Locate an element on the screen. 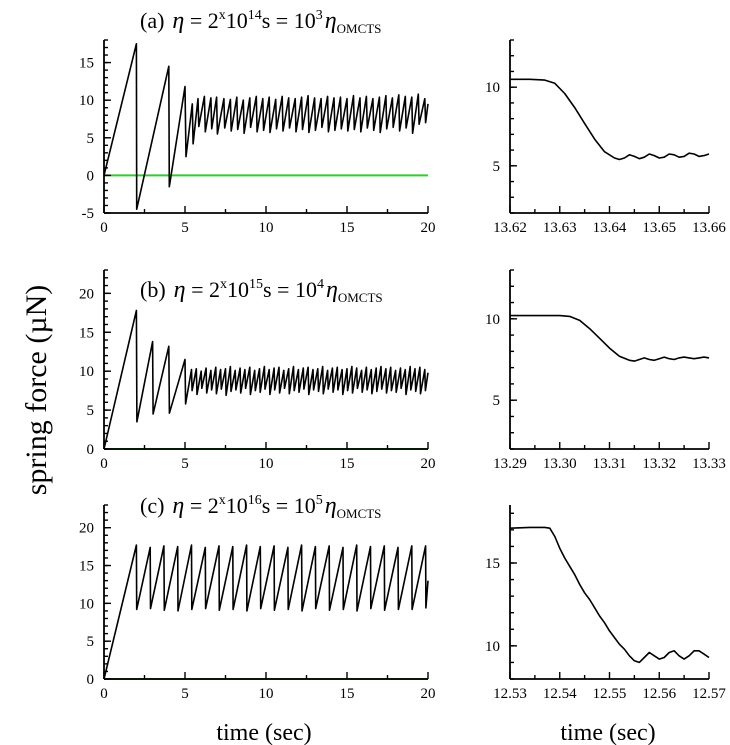 Image resolution: width=730 pixels, height=745 pixels. x-tick-label: 12.54 is located at coordinates (560, 694).